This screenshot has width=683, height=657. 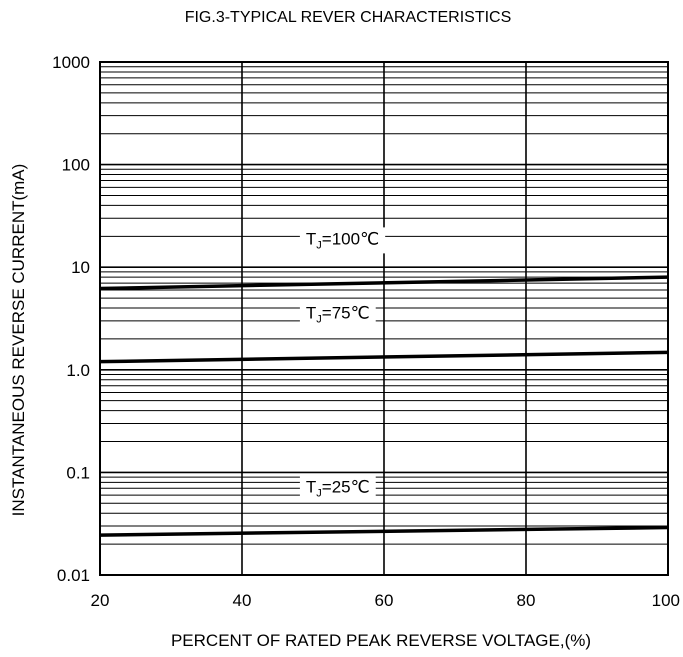 I want to click on y-tick-label: 100, so click(x=76, y=165).